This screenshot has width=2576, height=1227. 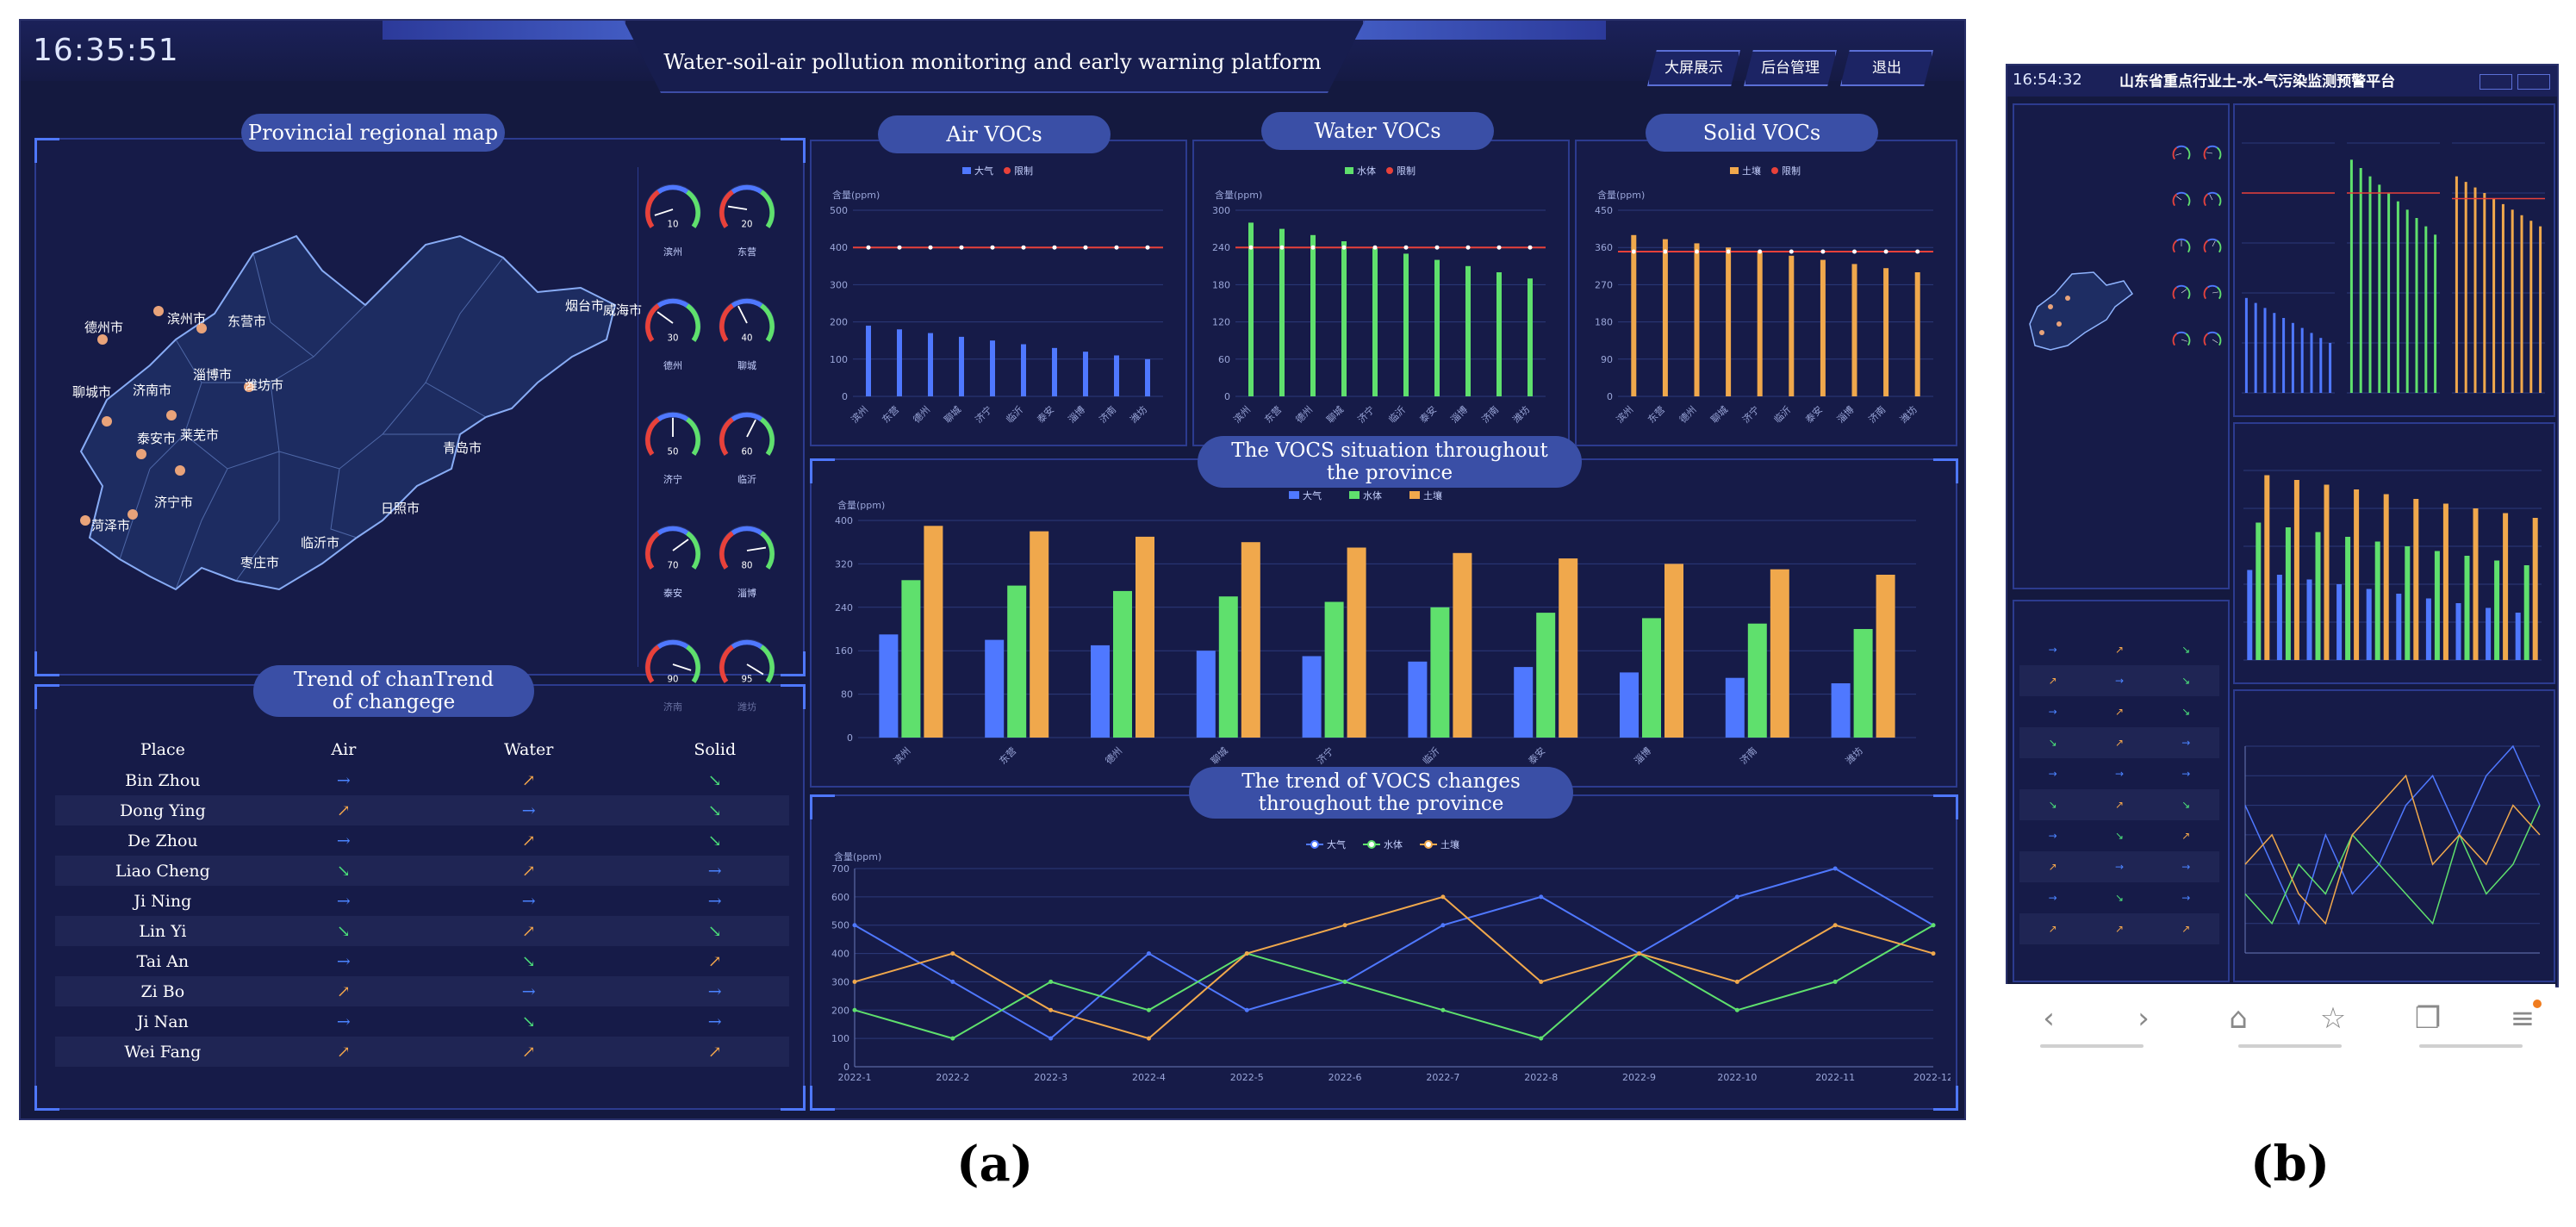 What do you see at coordinates (153, 390) in the screenshot?
I see `map-city-label: 济南市` at bounding box center [153, 390].